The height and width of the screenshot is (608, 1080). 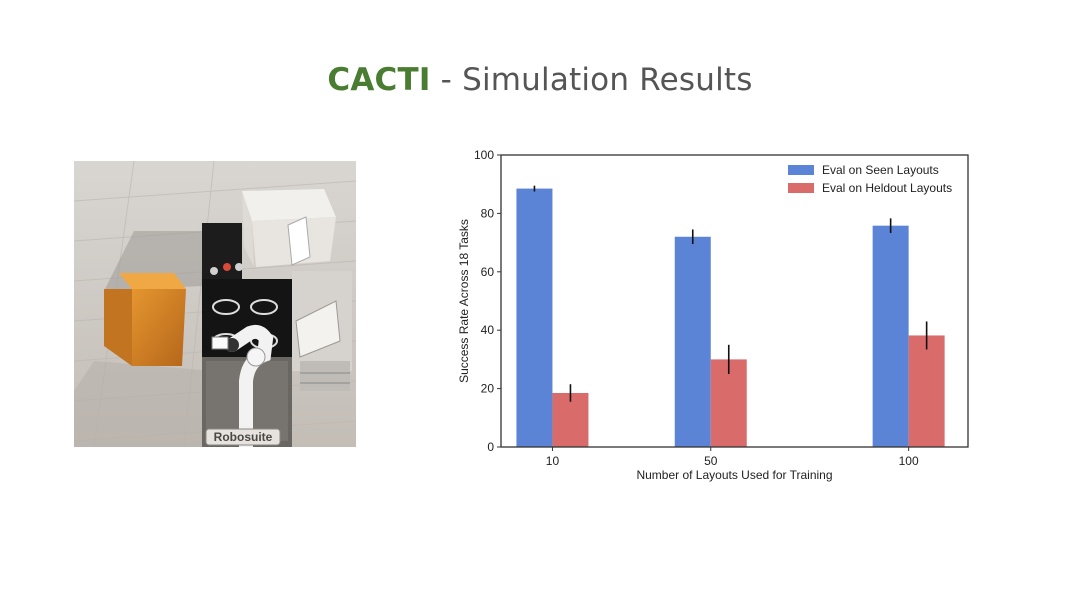 What do you see at coordinates (490, 447) in the screenshot?
I see `y-tick-label: 0` at bounding box center [490, 447].